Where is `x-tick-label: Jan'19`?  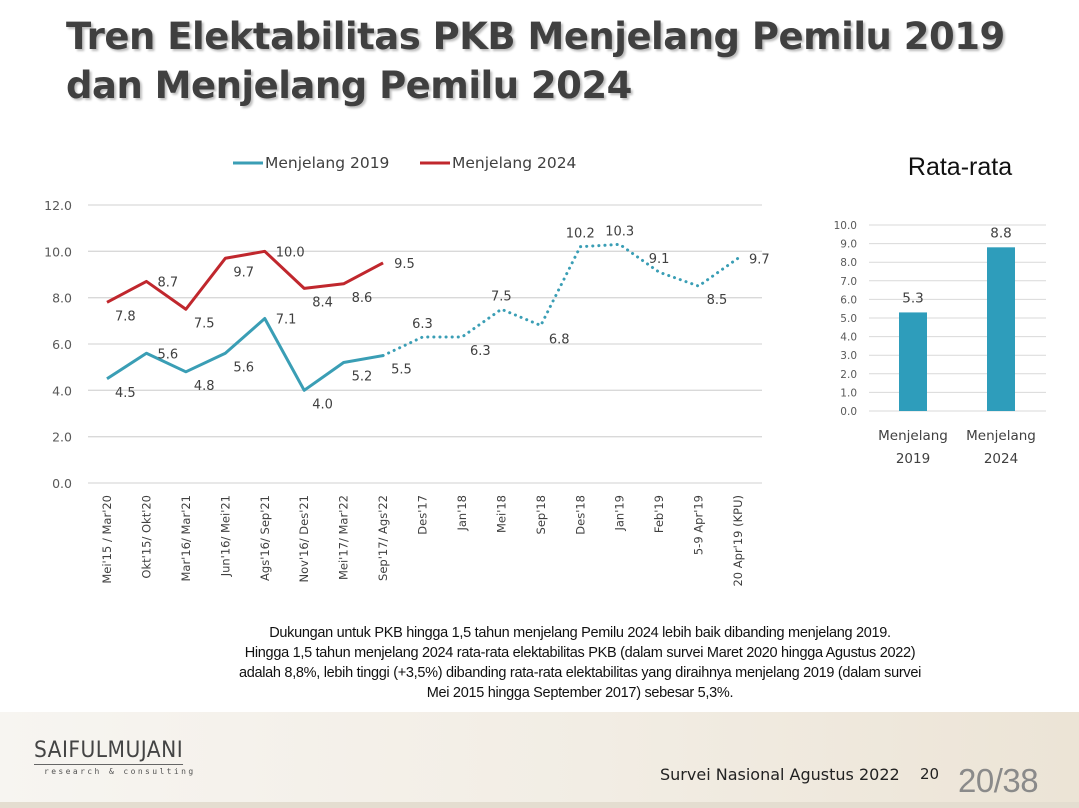 x-tick-label: Jan'19 is located at coordinates (620, 513).